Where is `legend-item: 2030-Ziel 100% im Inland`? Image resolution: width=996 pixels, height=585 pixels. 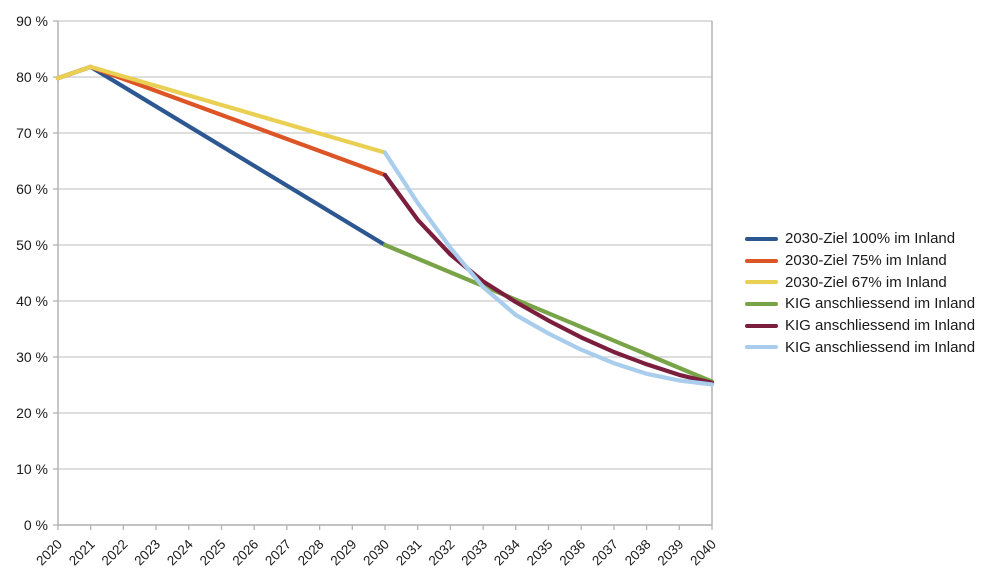
legend-item: 2030-Ziel 100% im Inland is located at coordinates (860, 239).